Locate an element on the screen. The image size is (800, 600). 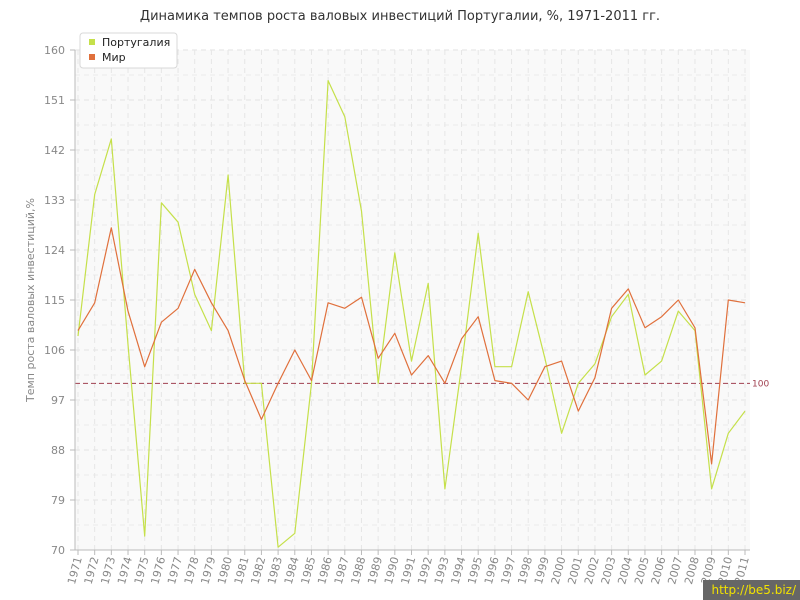
y-tick-label: 151 is located at coordinates (54, 100).